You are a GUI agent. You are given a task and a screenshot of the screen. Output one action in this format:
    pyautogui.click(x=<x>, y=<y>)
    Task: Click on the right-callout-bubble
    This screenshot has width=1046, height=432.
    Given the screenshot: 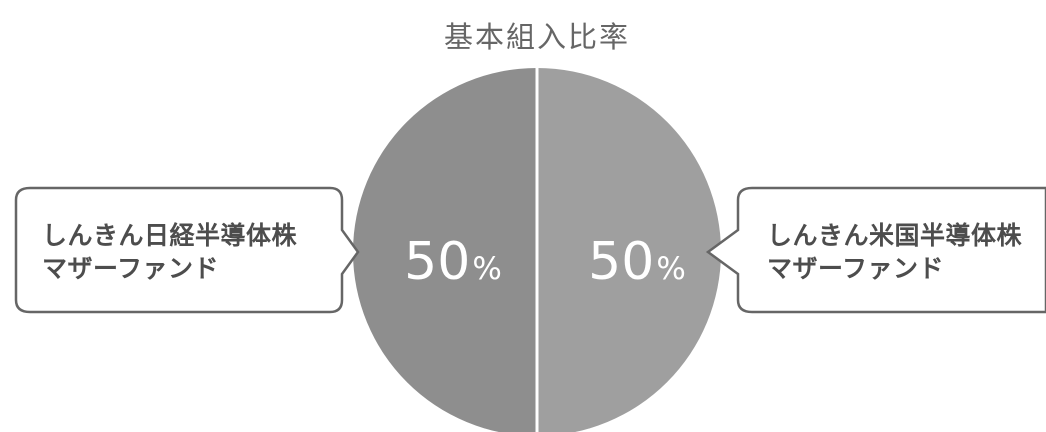 What is the action you would take?
    pyautogui.click(x=875, y=250)
    